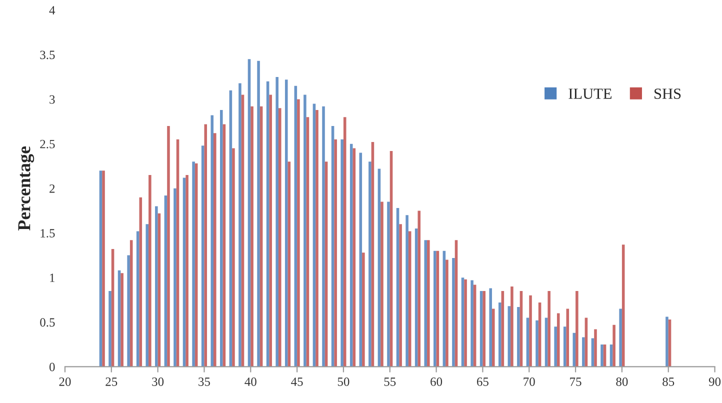  Describe the element at coordinates (344, 382) in the screenshot. I see `x-tick-label: 50` at that location.